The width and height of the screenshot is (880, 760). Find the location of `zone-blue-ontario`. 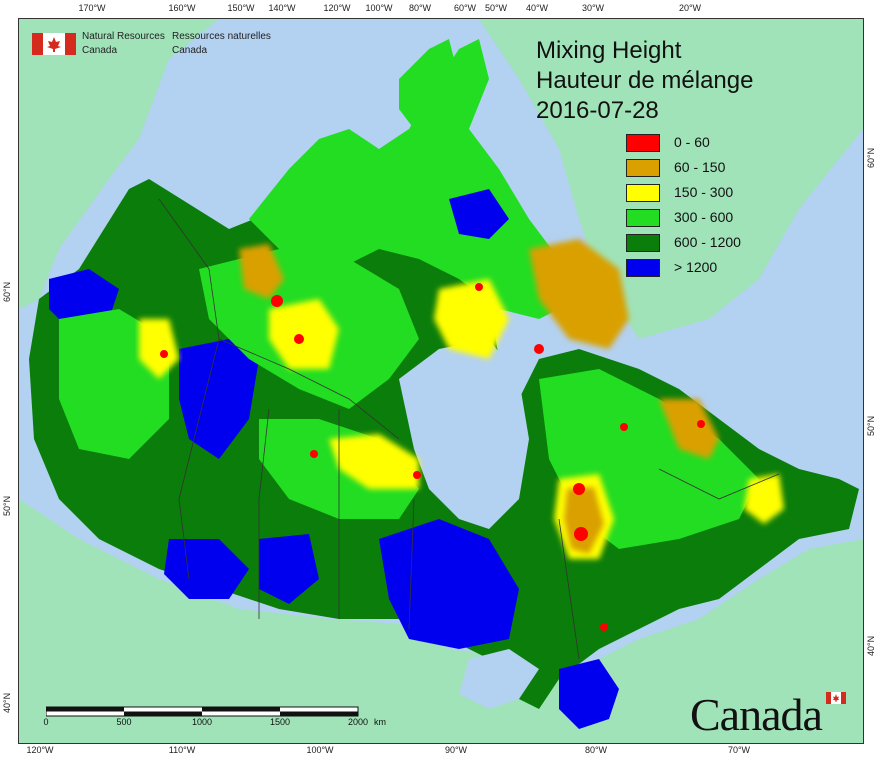

zone-blue-ontario is located at coordinates (589, 694).